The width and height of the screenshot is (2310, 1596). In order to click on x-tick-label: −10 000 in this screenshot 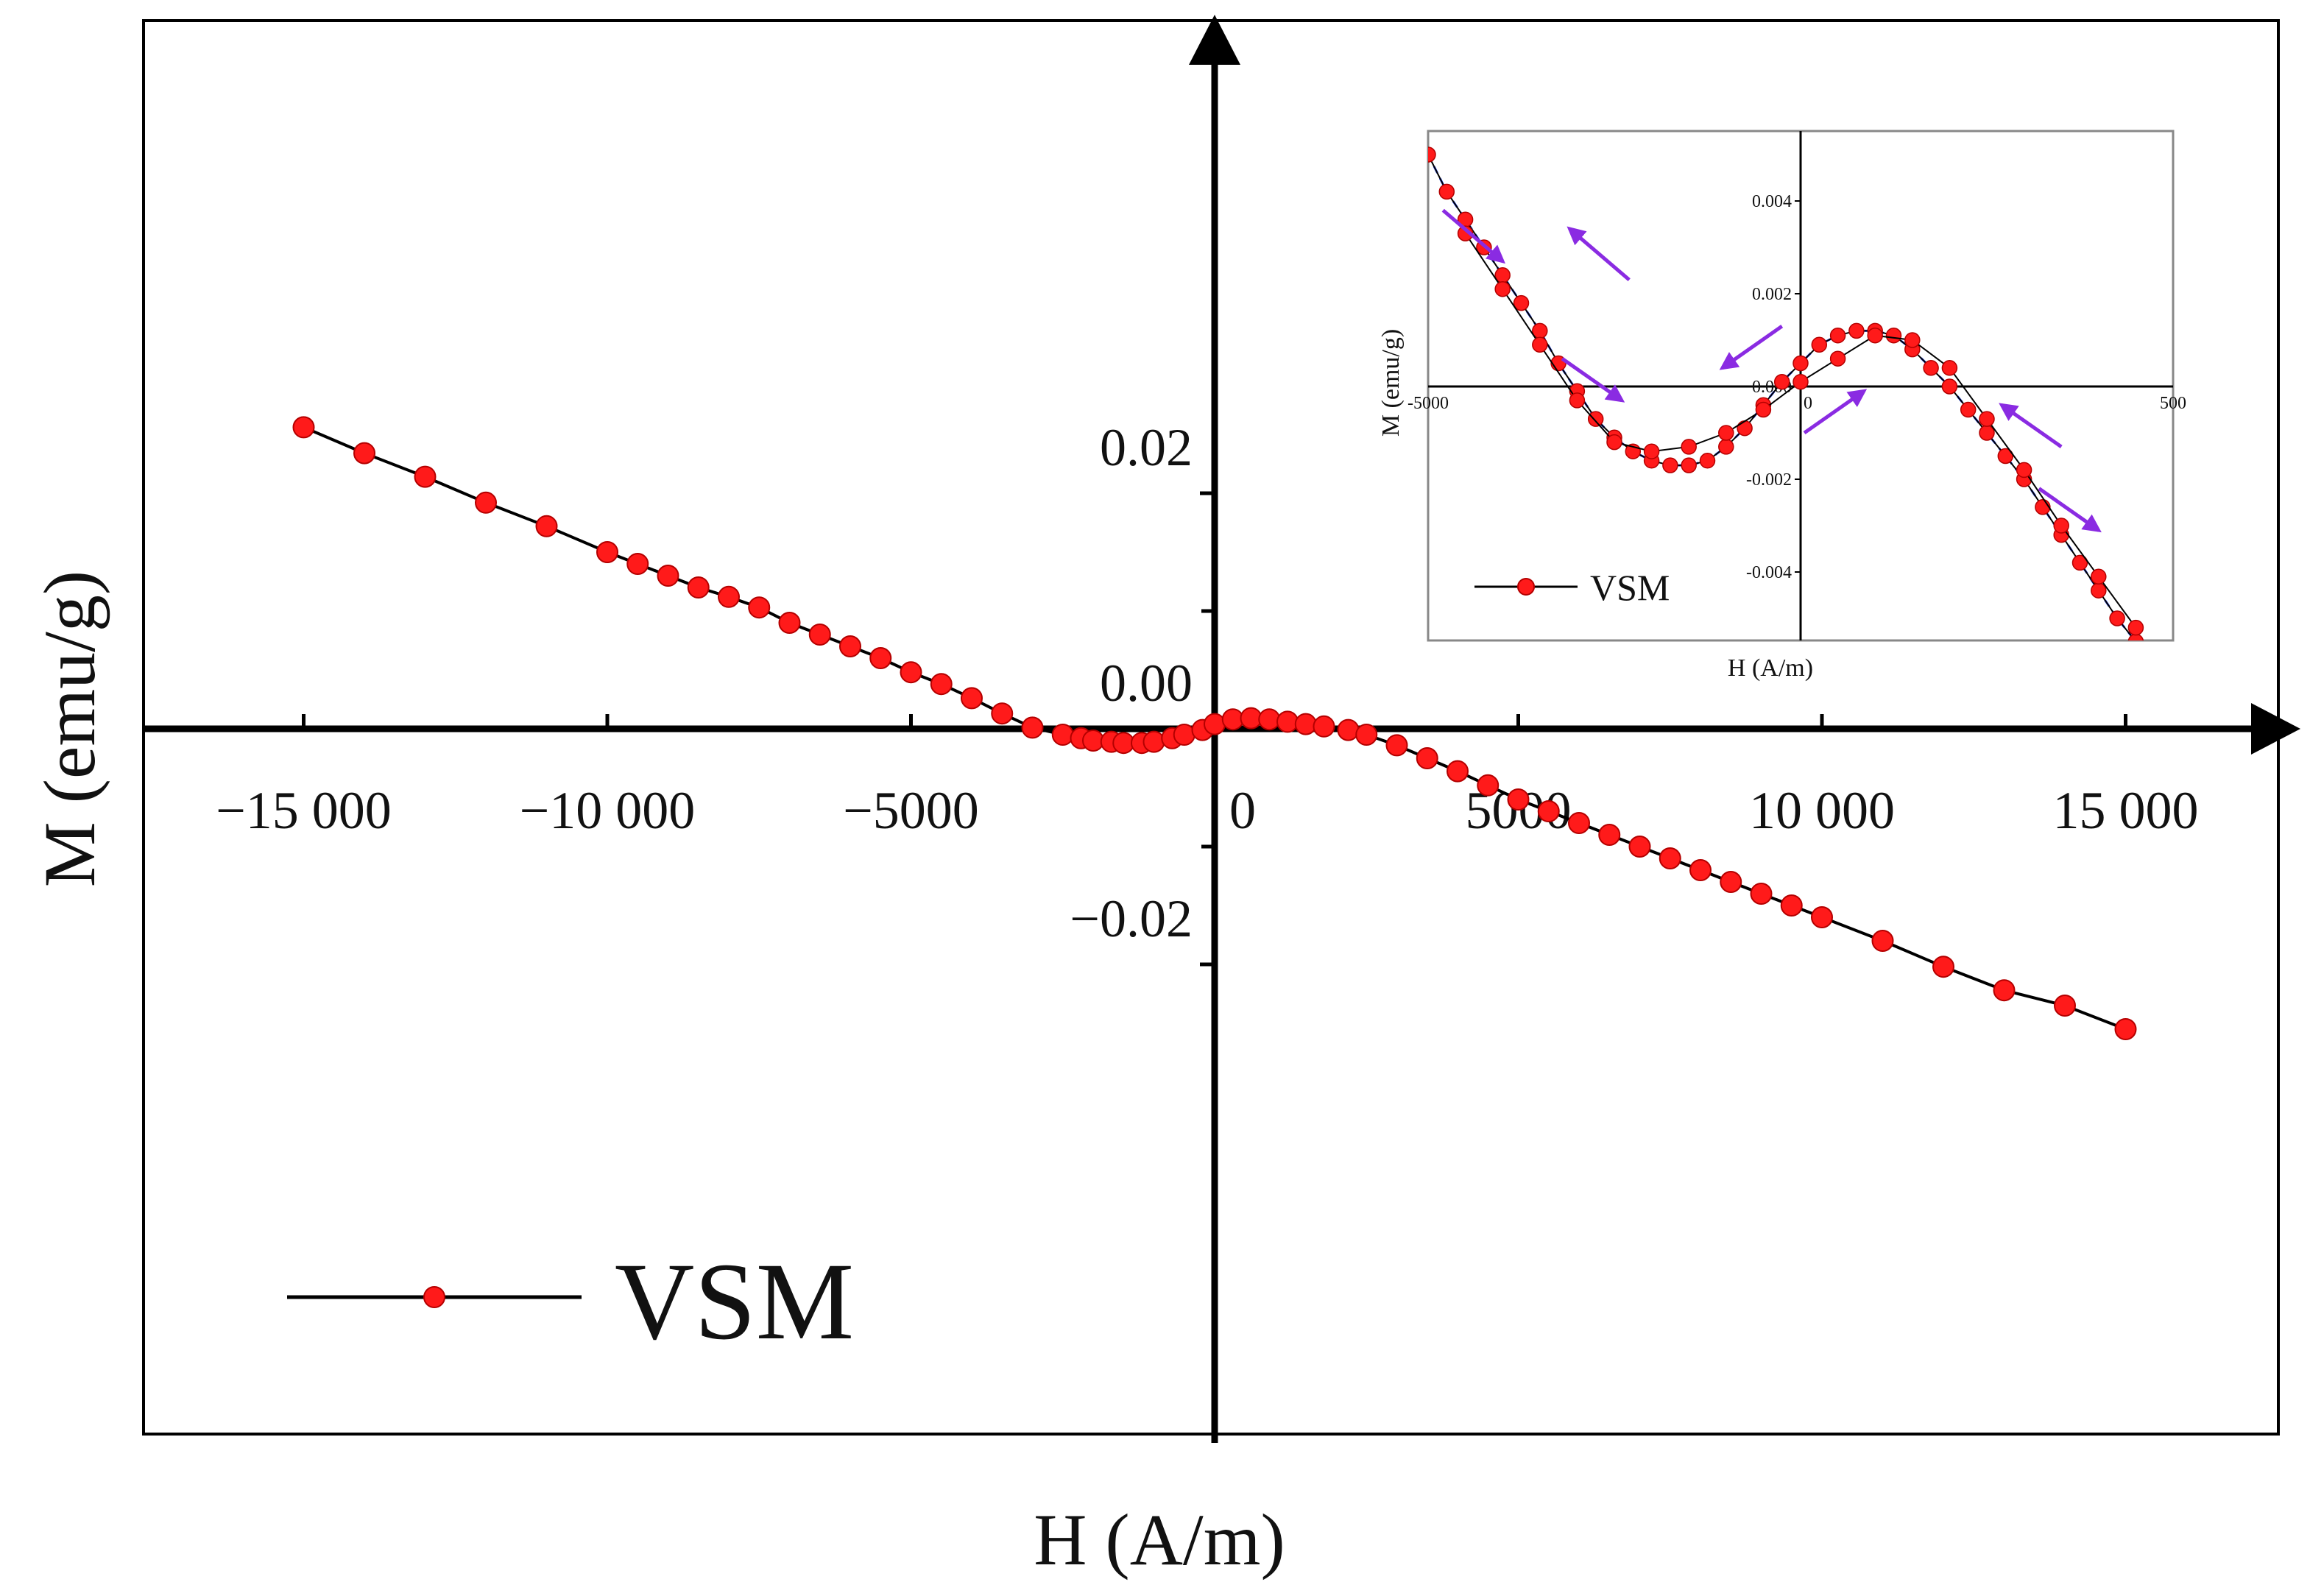, I will do `click(608, 811)`.